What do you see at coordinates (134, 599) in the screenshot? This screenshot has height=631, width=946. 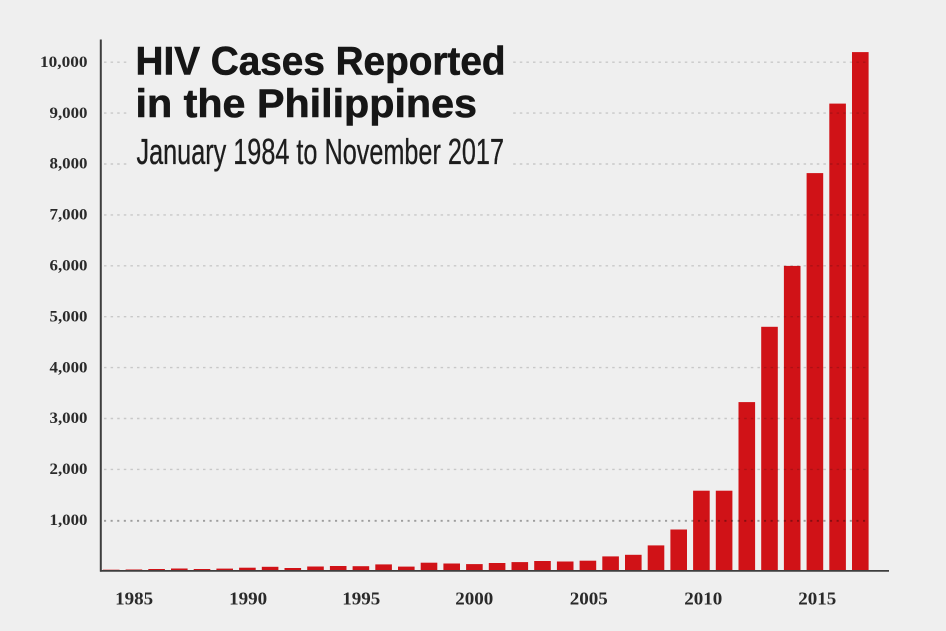 I see `svg-text: 1985` at bounding box center [134, 599].